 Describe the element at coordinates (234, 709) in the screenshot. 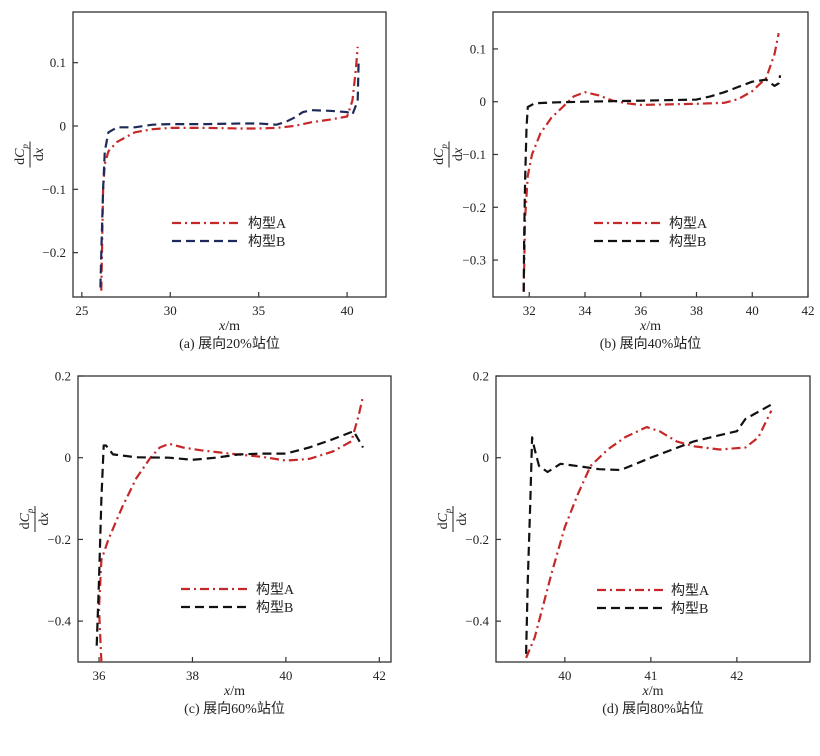

I see `panel-caption: (c) 展向60%站位` at that location.